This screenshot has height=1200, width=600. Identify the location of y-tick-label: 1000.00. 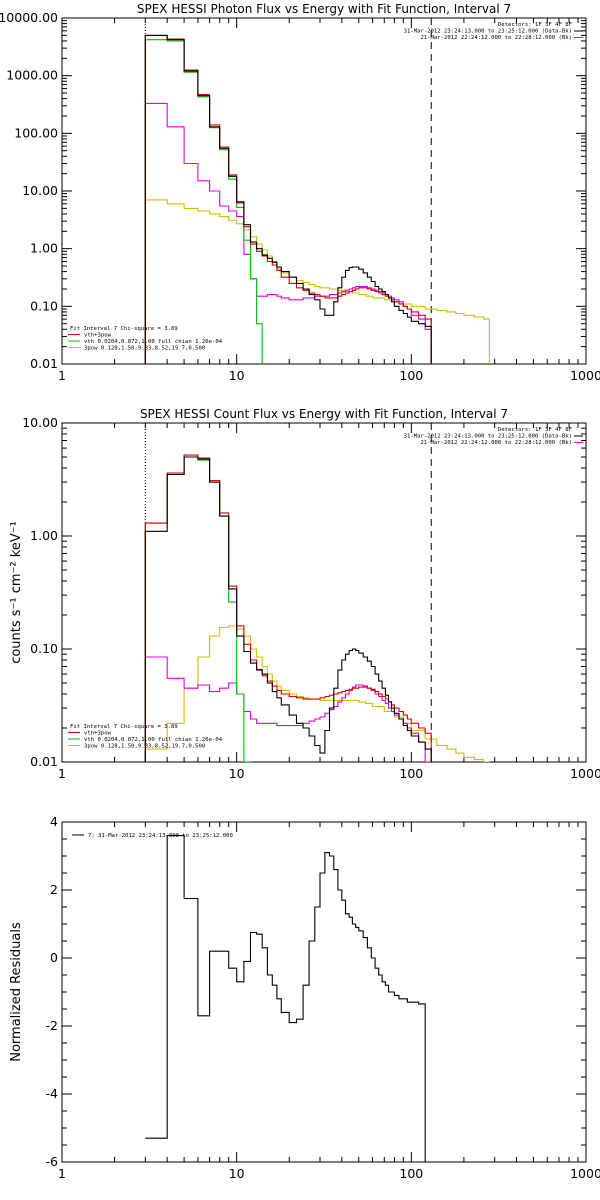
(32, 75).